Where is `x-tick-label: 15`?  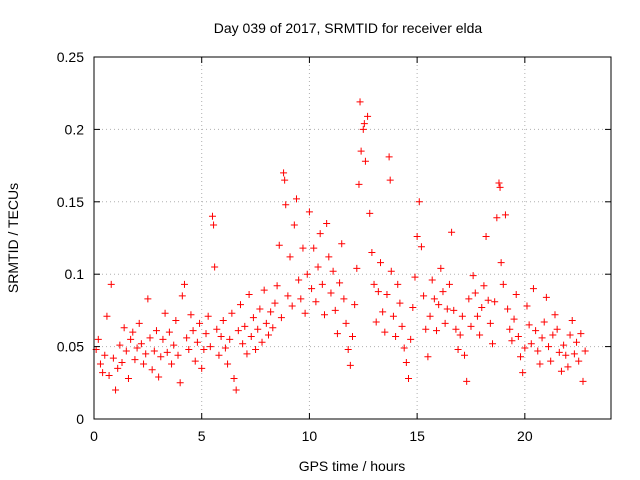
x-tick-label: 15 is located at coordinates (417, 436).